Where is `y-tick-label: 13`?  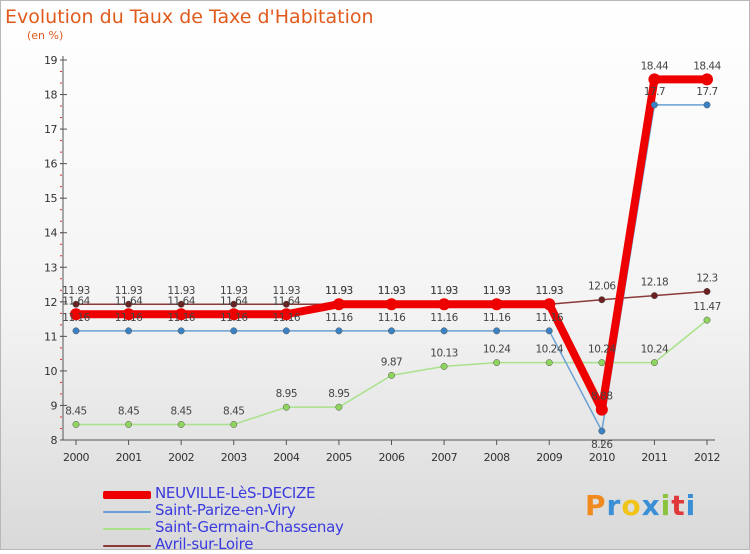 y-tick-label: 13 is located at coordinates (50, 267).